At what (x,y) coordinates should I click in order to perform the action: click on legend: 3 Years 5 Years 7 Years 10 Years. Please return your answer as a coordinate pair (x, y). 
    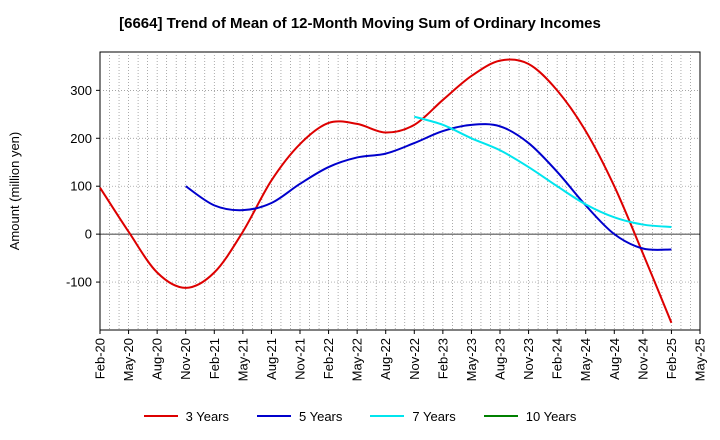
    Looking at the image, I should click on (360, 416).